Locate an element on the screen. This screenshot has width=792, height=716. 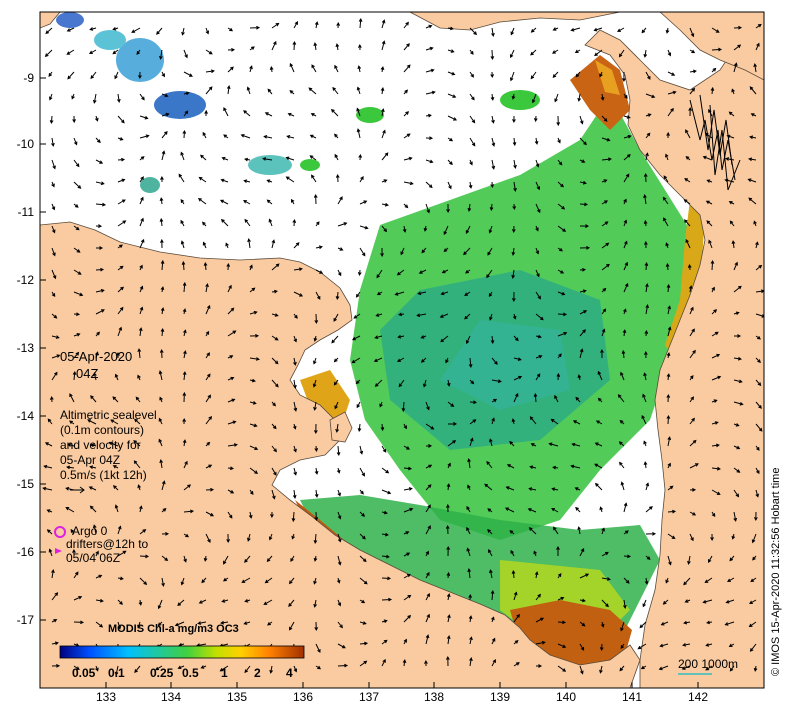
x-tick-label: 134 is located at coordinates (171, 697).